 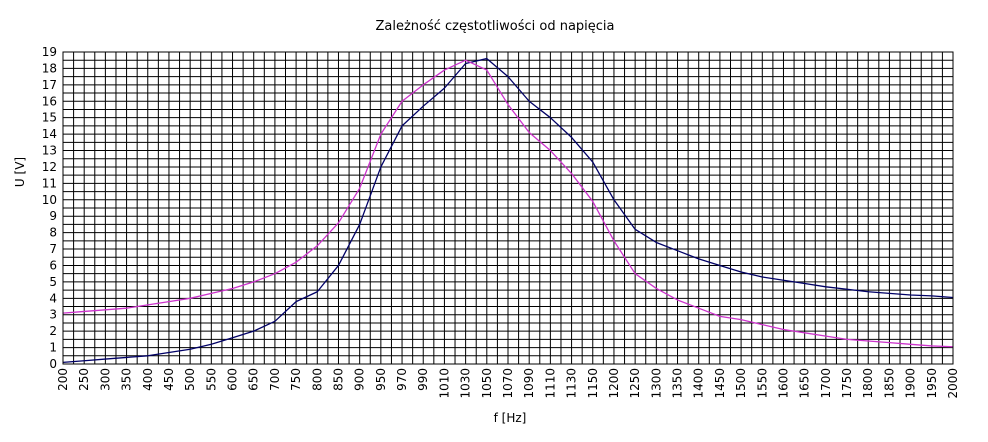 I want to click on x-tick-label: 1130, so click(x=572, y=383).